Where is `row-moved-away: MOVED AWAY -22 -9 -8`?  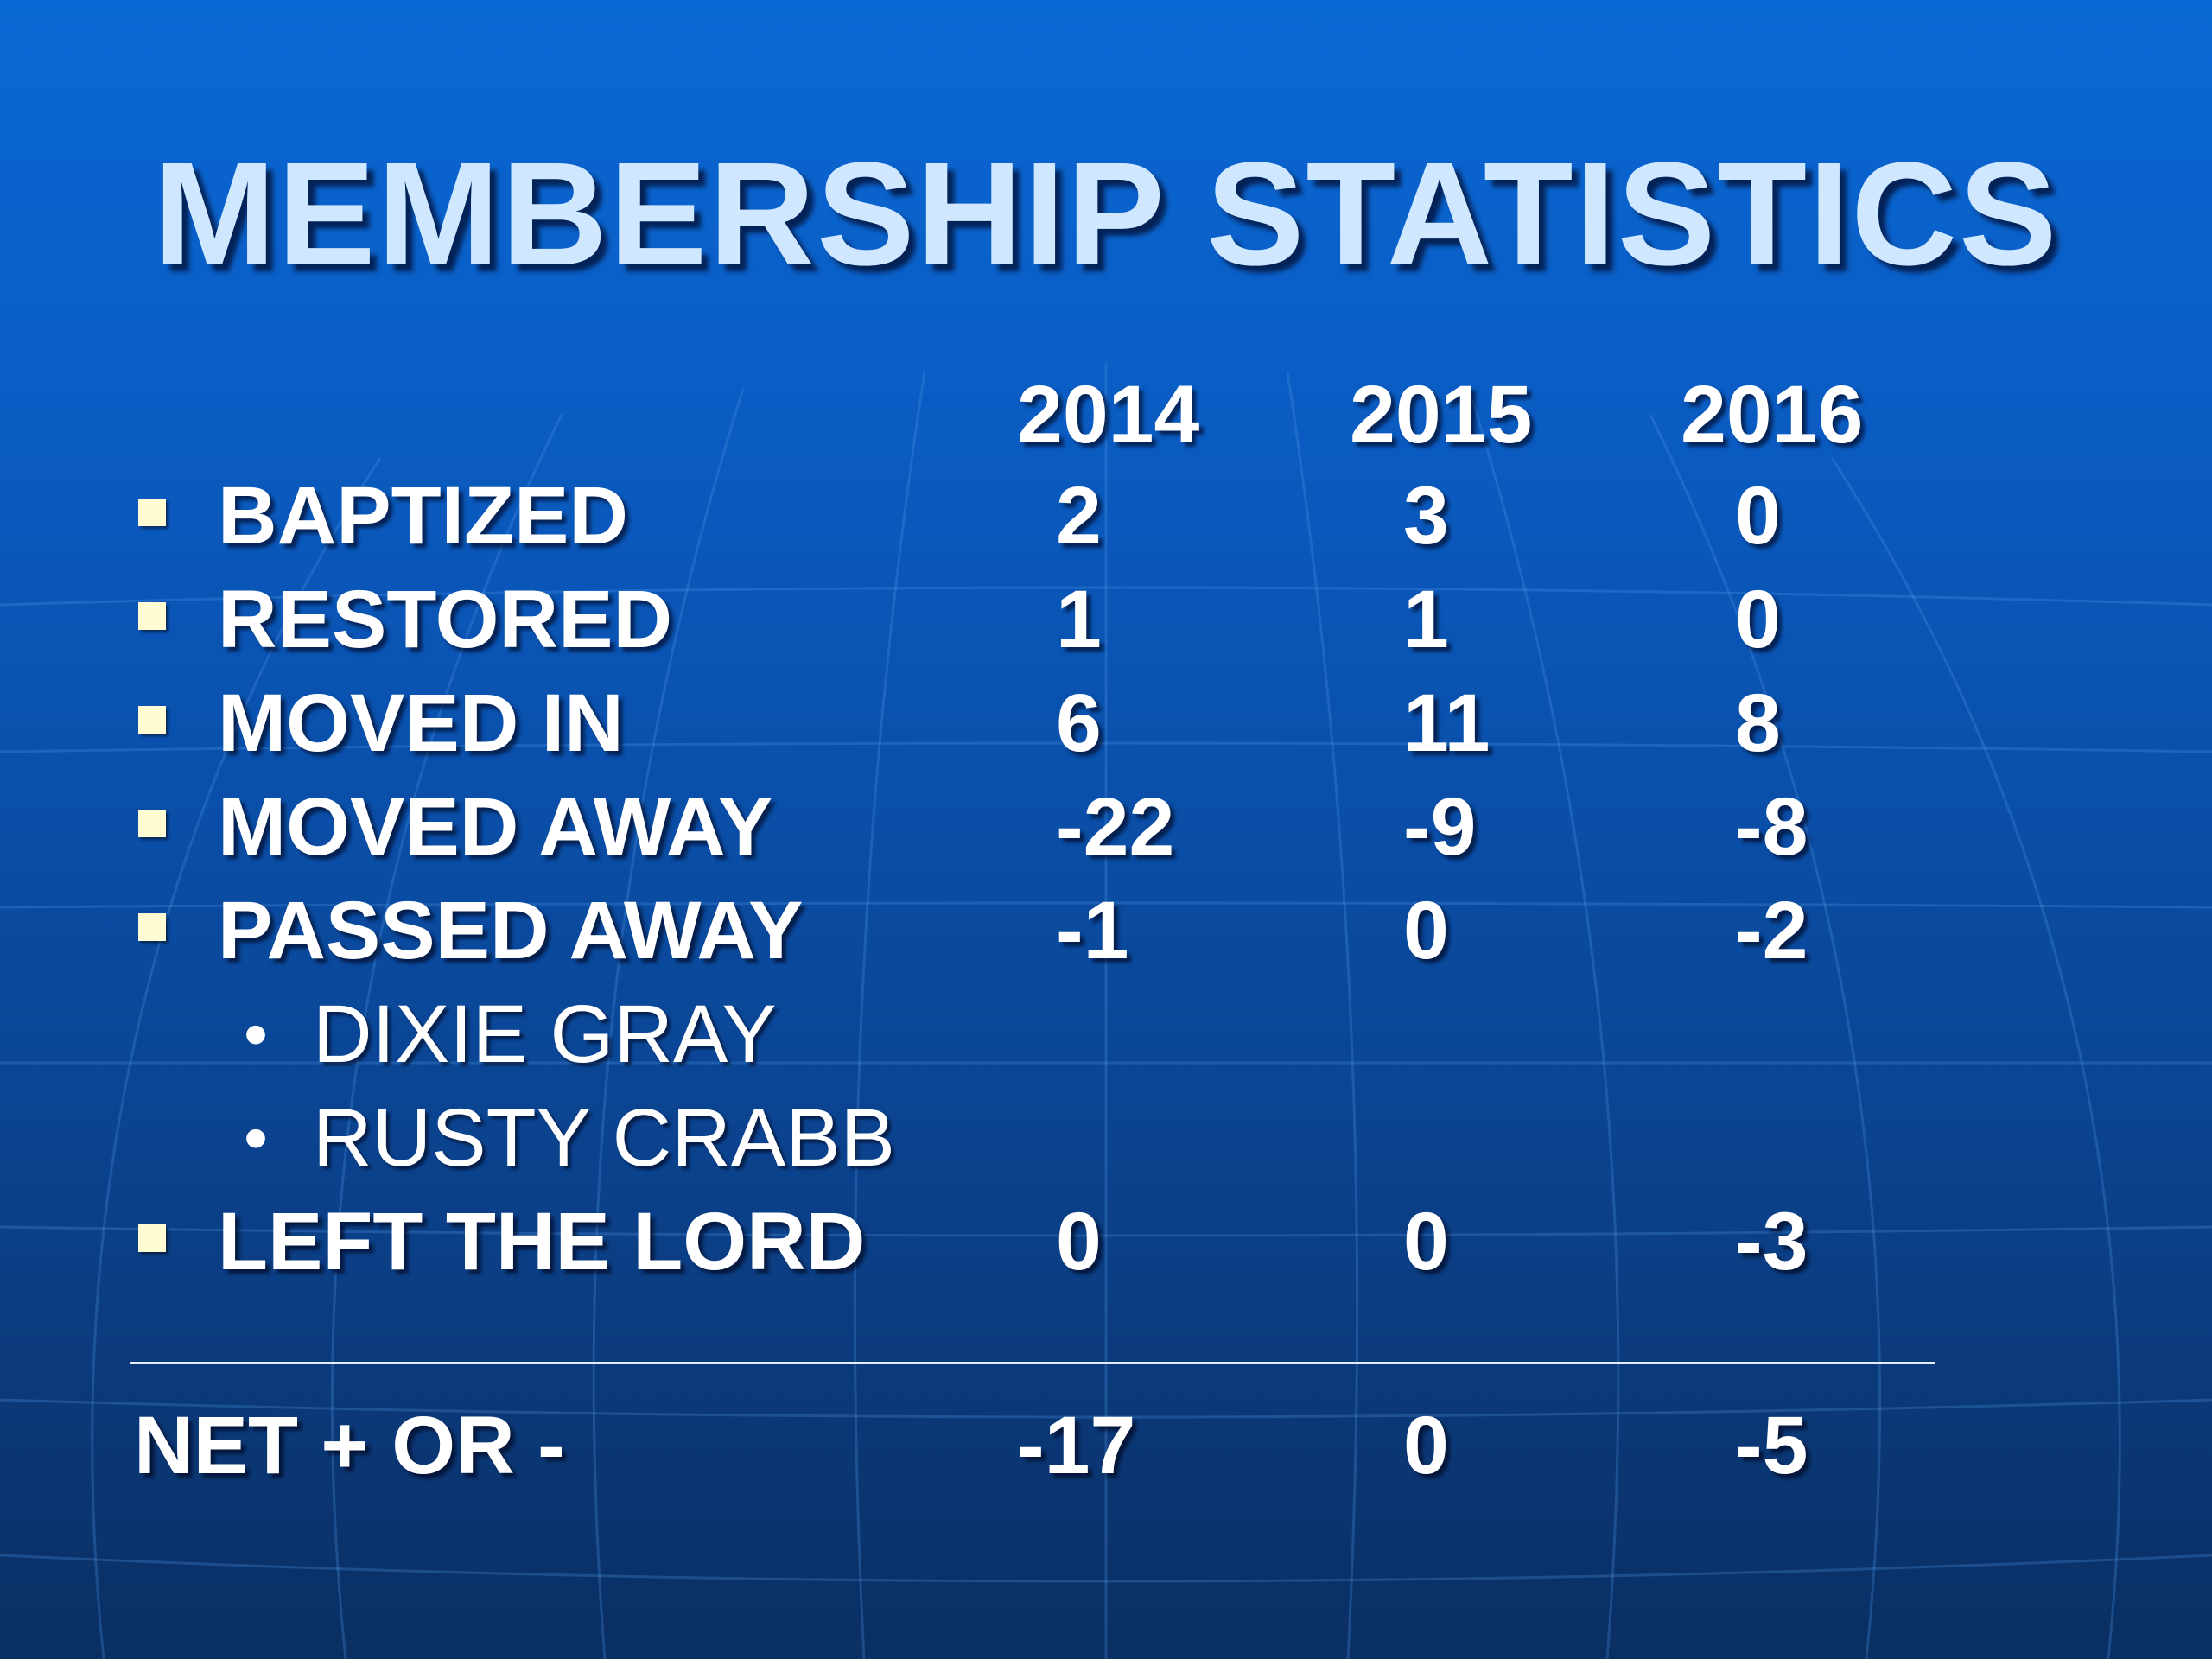 row-moved-away: MOVED AWAY -22 -9 -8 is located at coordinates (1106, 827).